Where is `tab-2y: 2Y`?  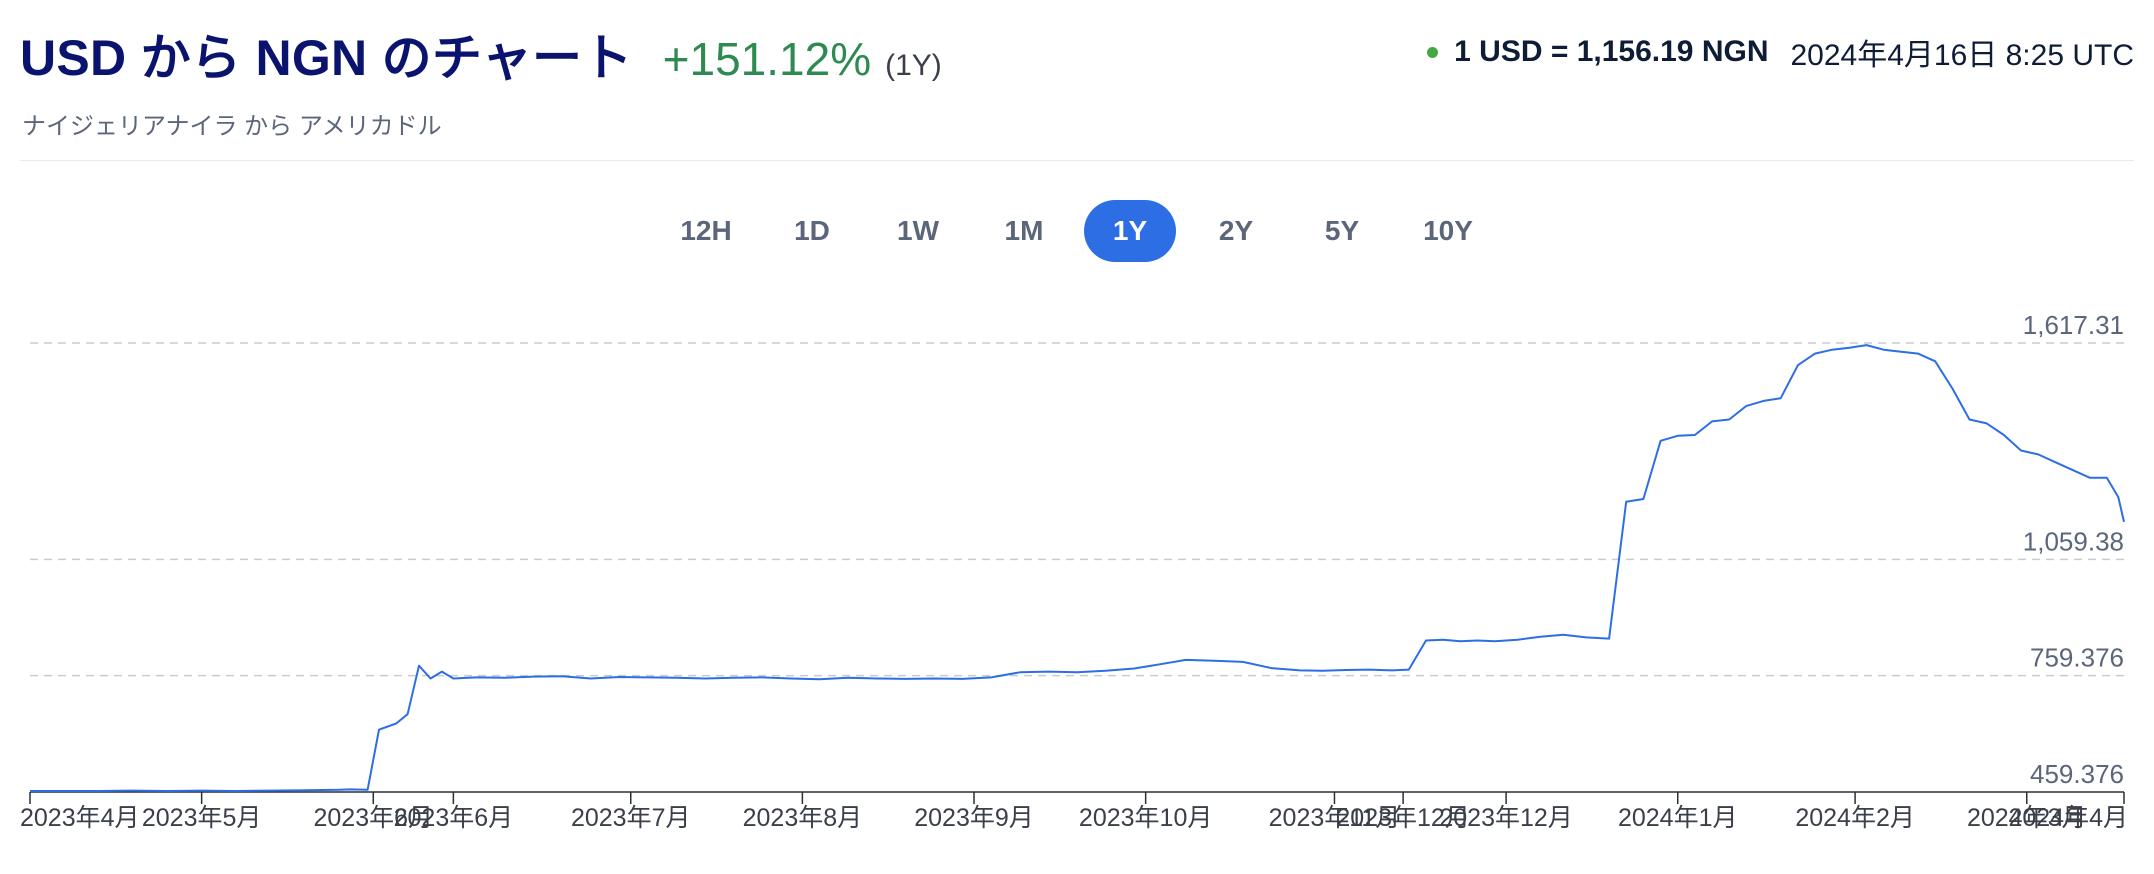
tab-2y: 2Y is located at coordinates (1236, 230).